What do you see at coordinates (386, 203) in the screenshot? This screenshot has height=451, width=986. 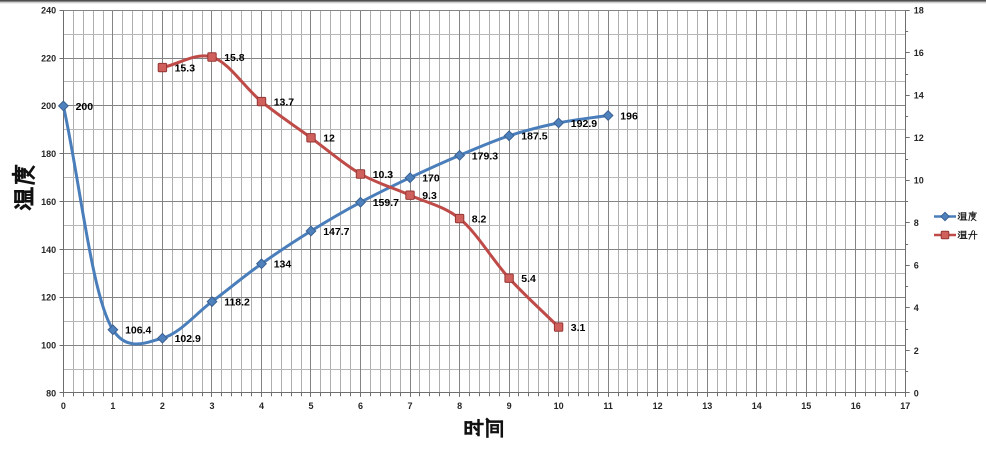 I see `svg-text: 159.7` at bounding box center [386, 203].